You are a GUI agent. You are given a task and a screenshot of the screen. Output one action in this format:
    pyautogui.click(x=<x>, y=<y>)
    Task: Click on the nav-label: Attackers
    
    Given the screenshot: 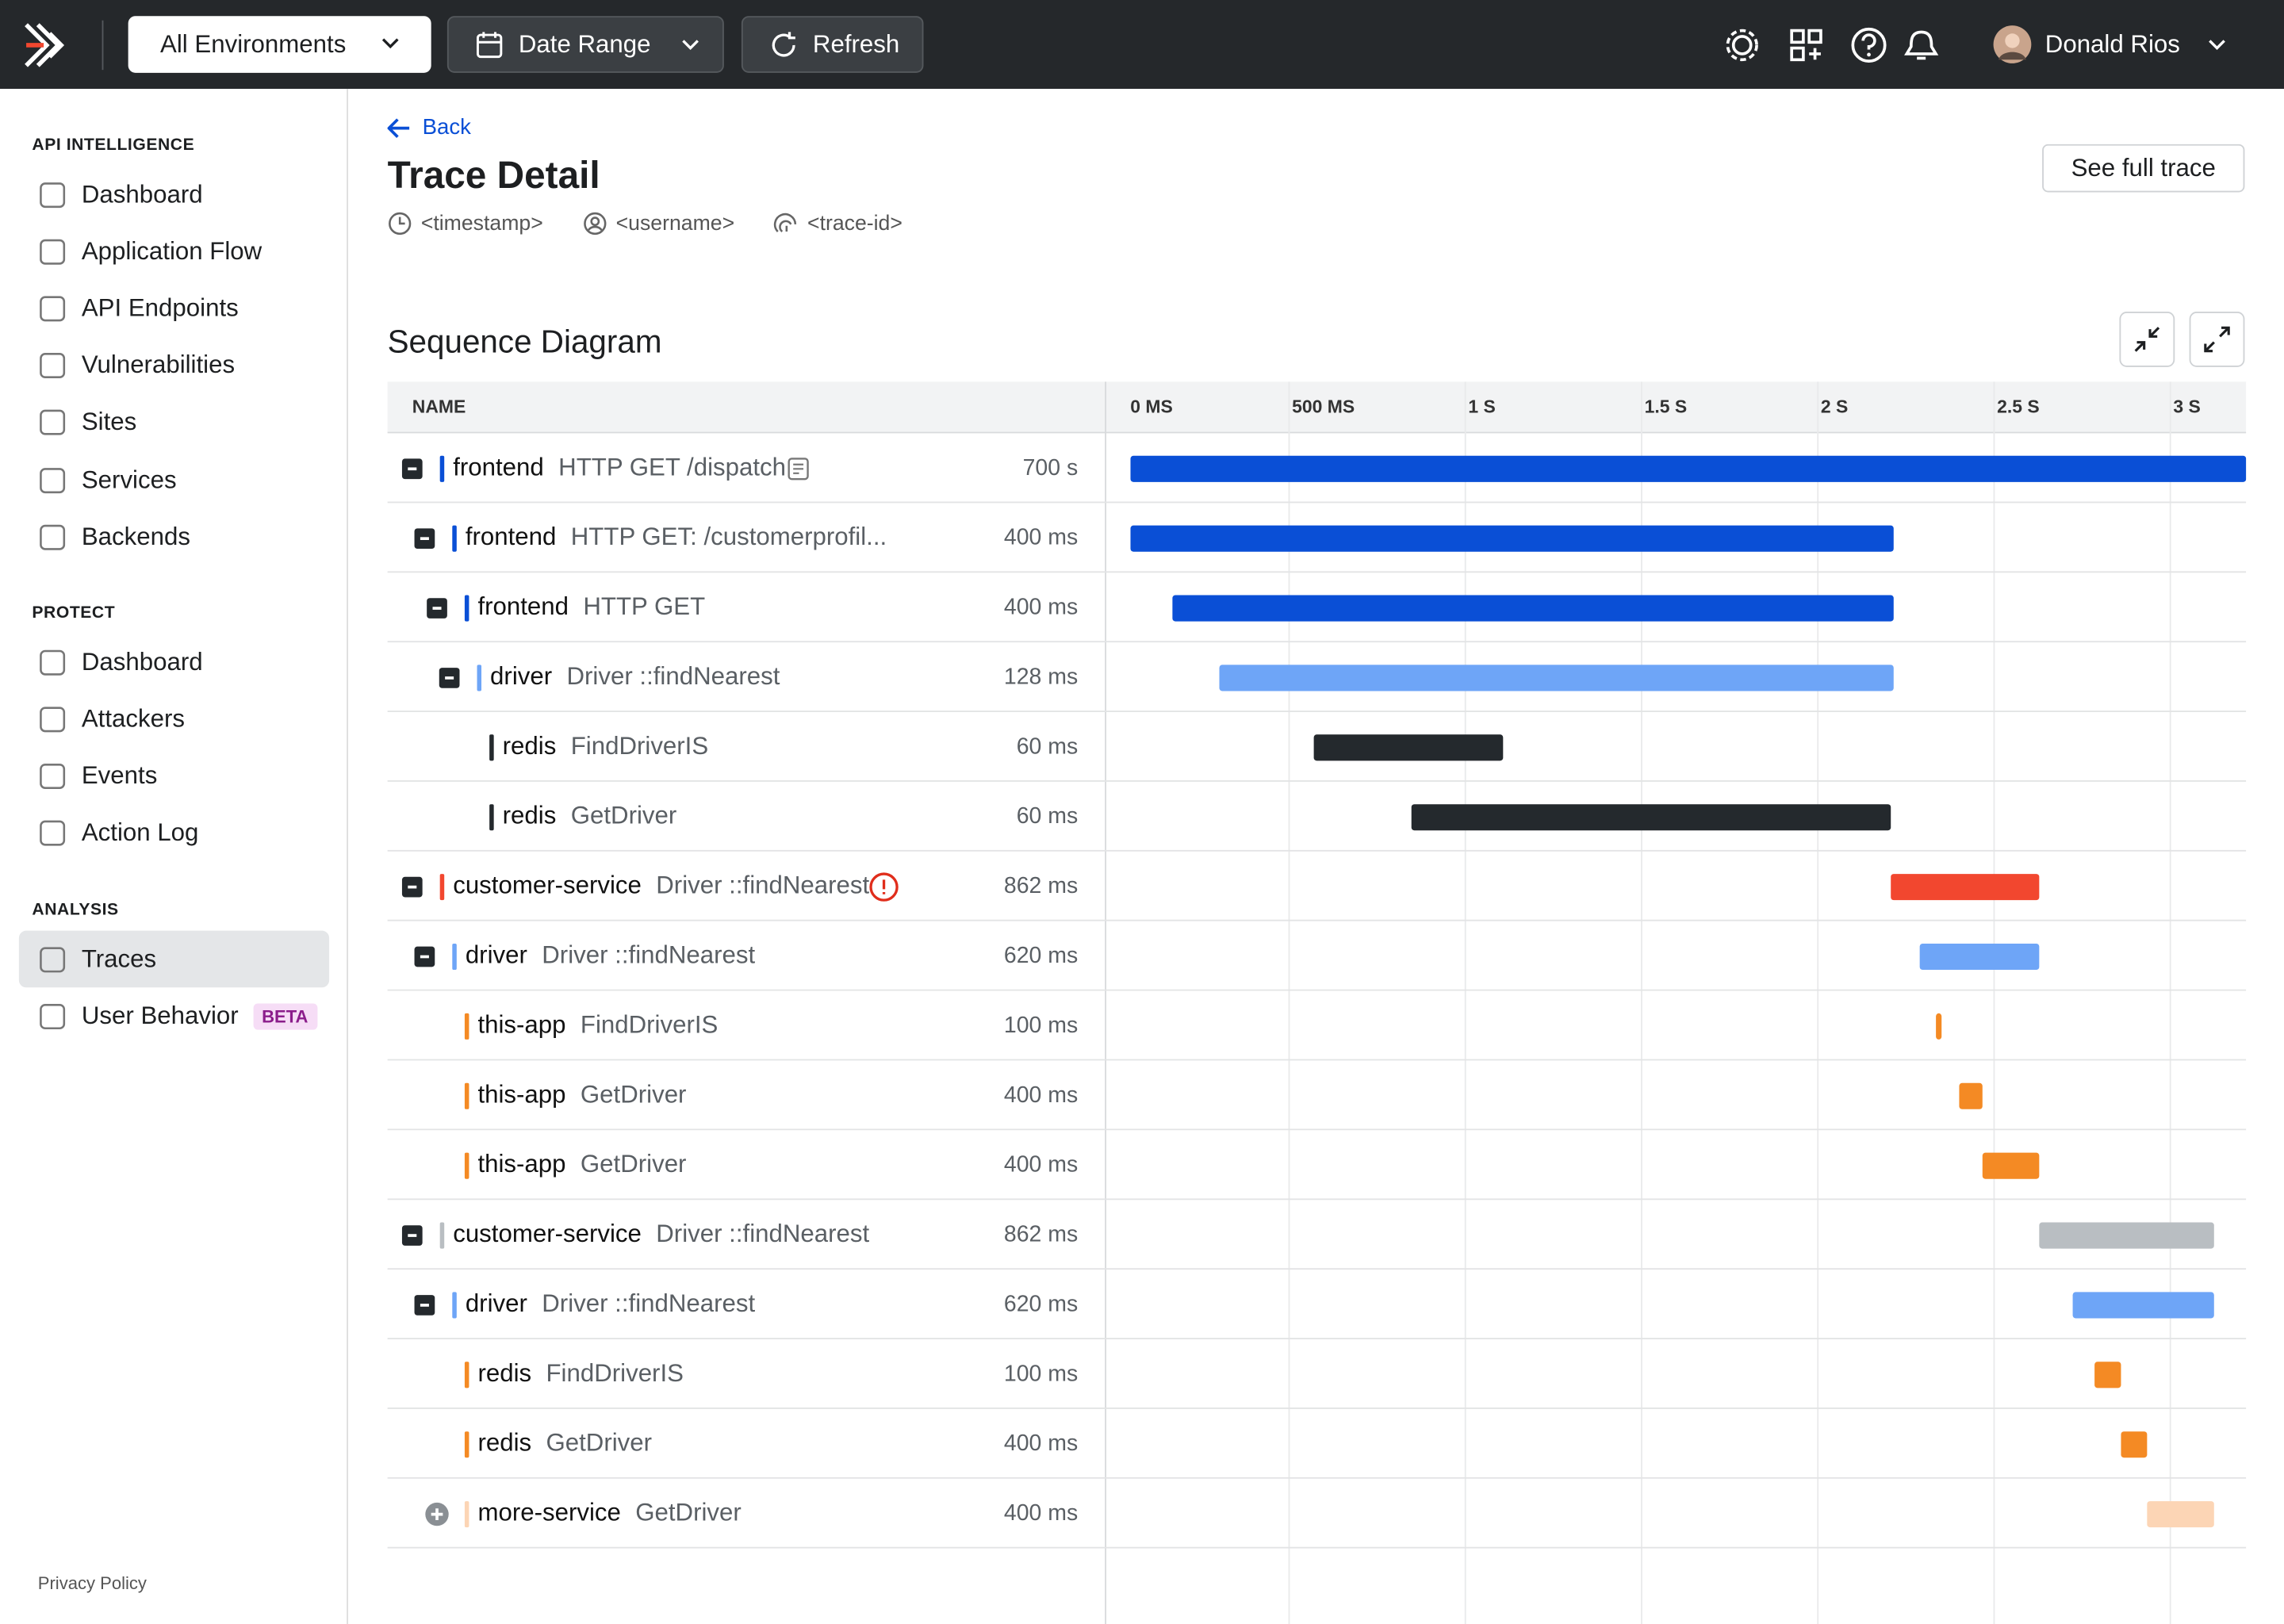 What is the action you would take?
    pyautogui.click(x=133, y=719)
    